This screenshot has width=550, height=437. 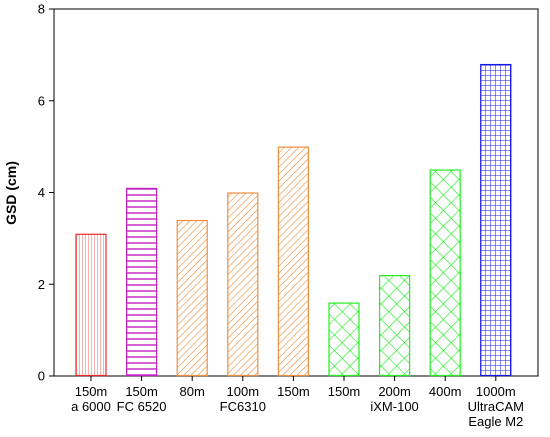 I want to click on y-tick-label: 8, so click(x=41, y=9).